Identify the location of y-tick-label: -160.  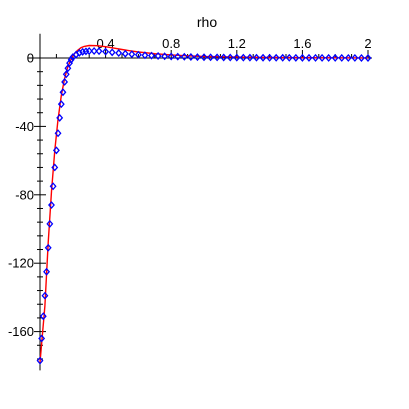
(21, 331).